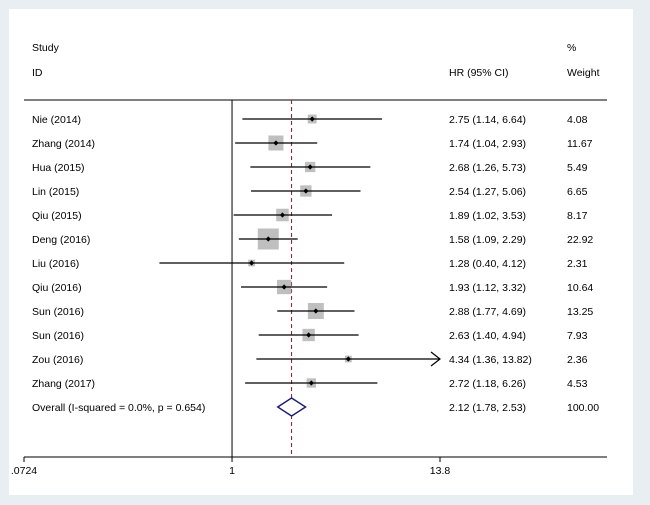  Describe the element at coordinates (487, 168) in the screenshot. I see `study-ci-text: 2.68 (1.26, 5.73)` at that location.